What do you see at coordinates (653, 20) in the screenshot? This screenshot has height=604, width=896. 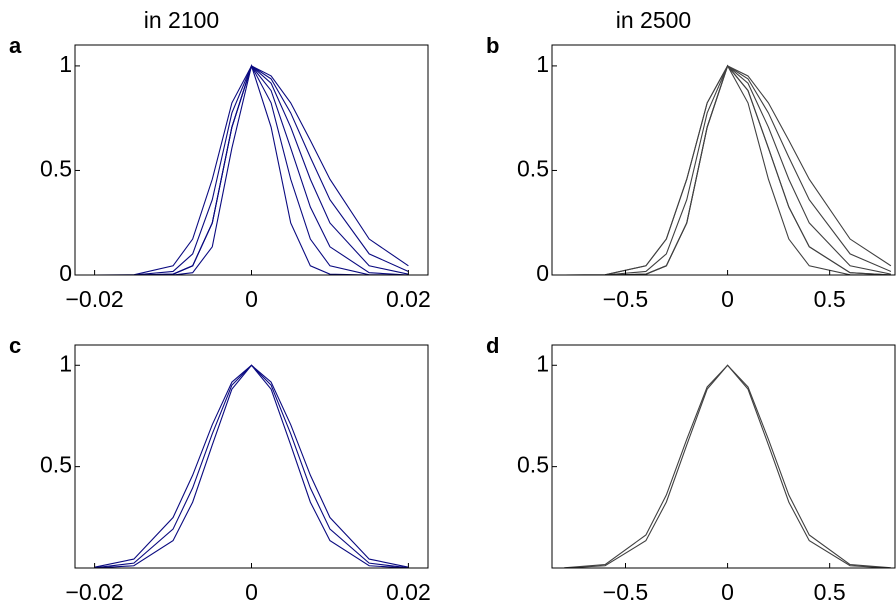 I see `panel-title: in 2500` at bounding box center [653, 20].